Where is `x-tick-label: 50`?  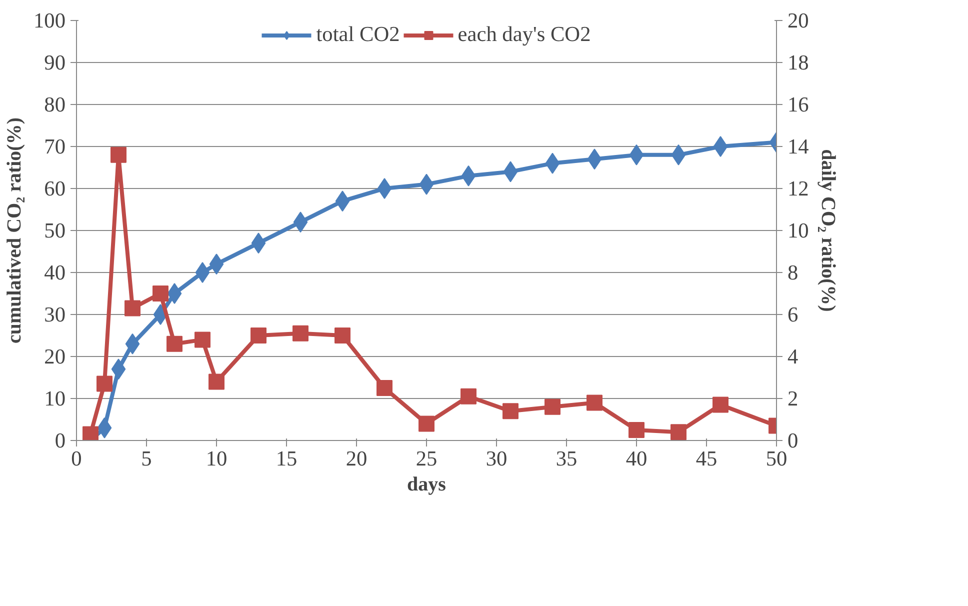 x-tick-label: 50 is located at coordinates (777, 458).